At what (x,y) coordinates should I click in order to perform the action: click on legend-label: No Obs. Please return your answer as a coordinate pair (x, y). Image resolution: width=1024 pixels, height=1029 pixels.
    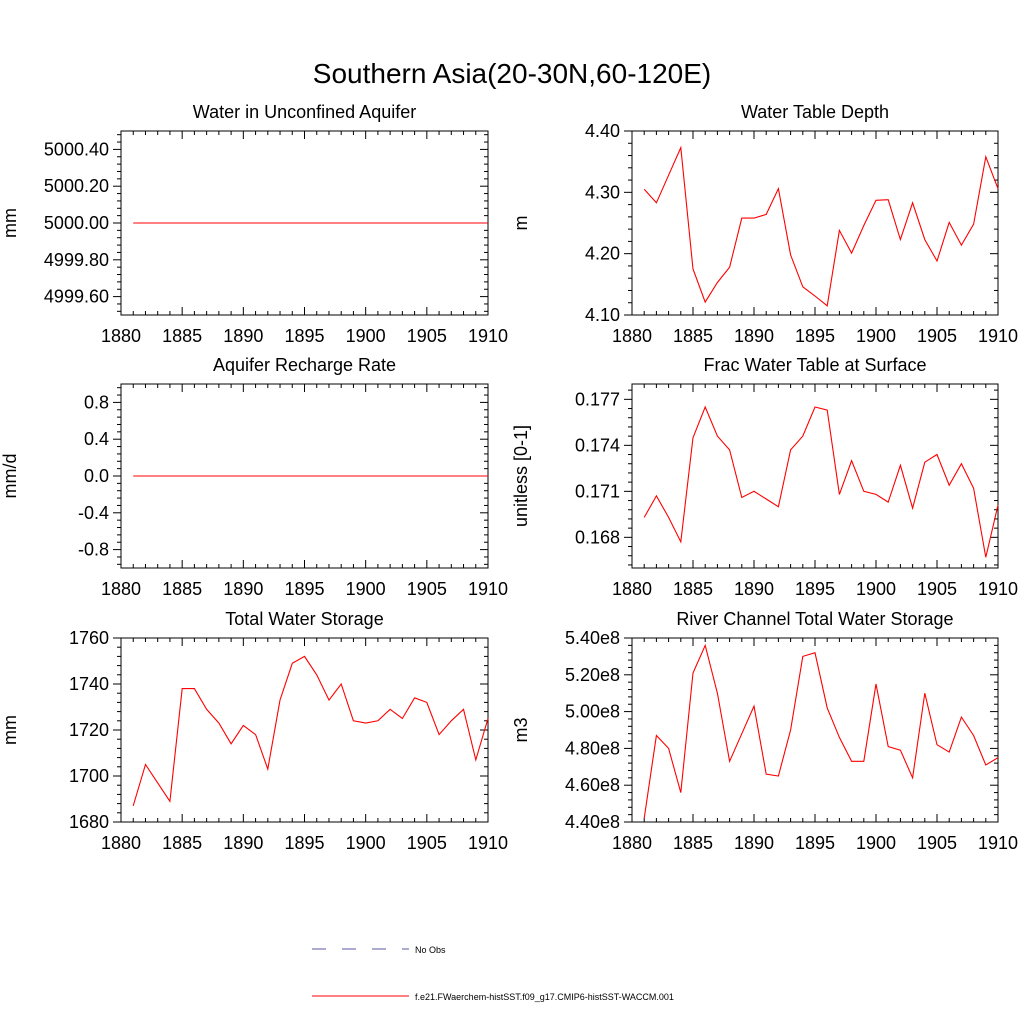
    Looking at the image, I should click on (430, 950).